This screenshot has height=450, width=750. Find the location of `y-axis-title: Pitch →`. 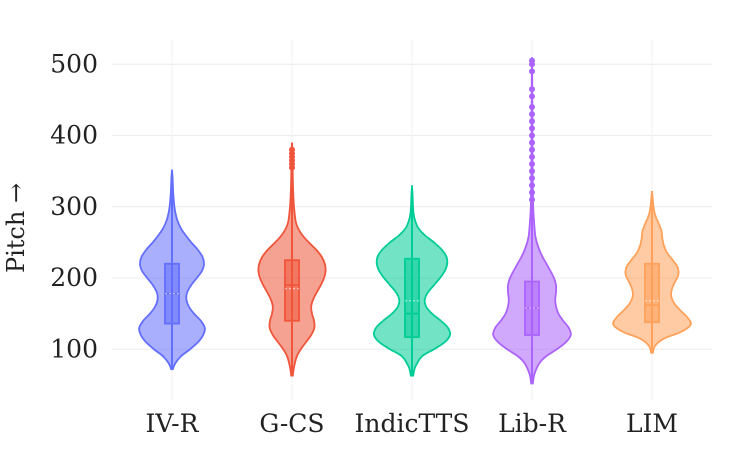

y-axis-title: Pitch → is located at coordinates (16, 228).